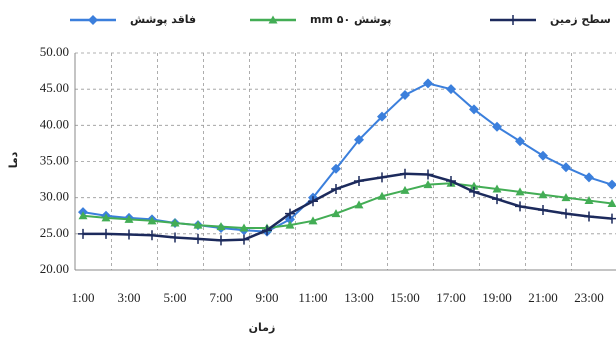 The height and width of the screenshot is (343, 616). I want to click on x-tick-label: 7:00, so click(220, 297).